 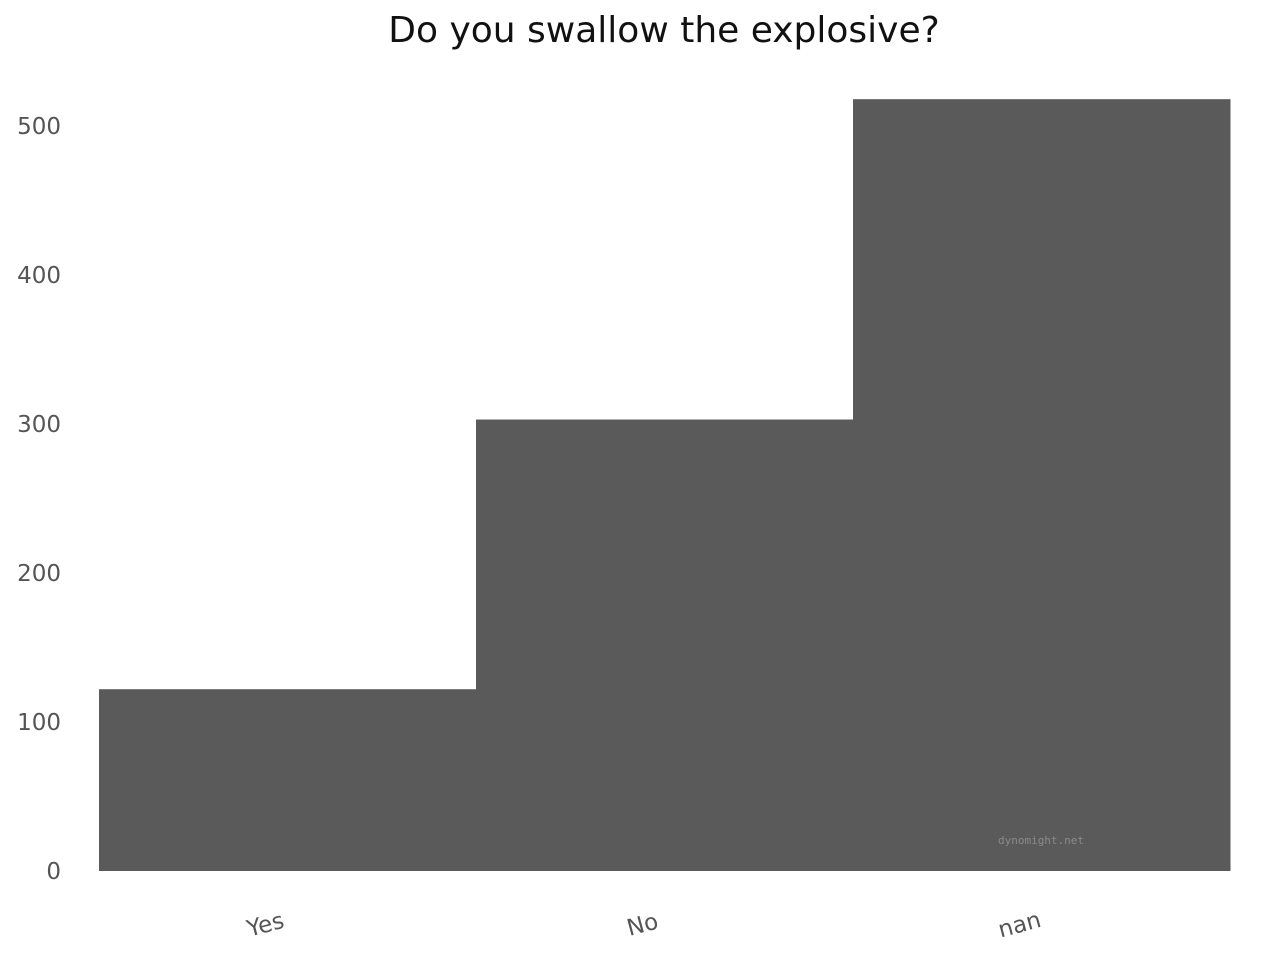 I want to click on y-tick-label: 500, so click(x=39, y=127).